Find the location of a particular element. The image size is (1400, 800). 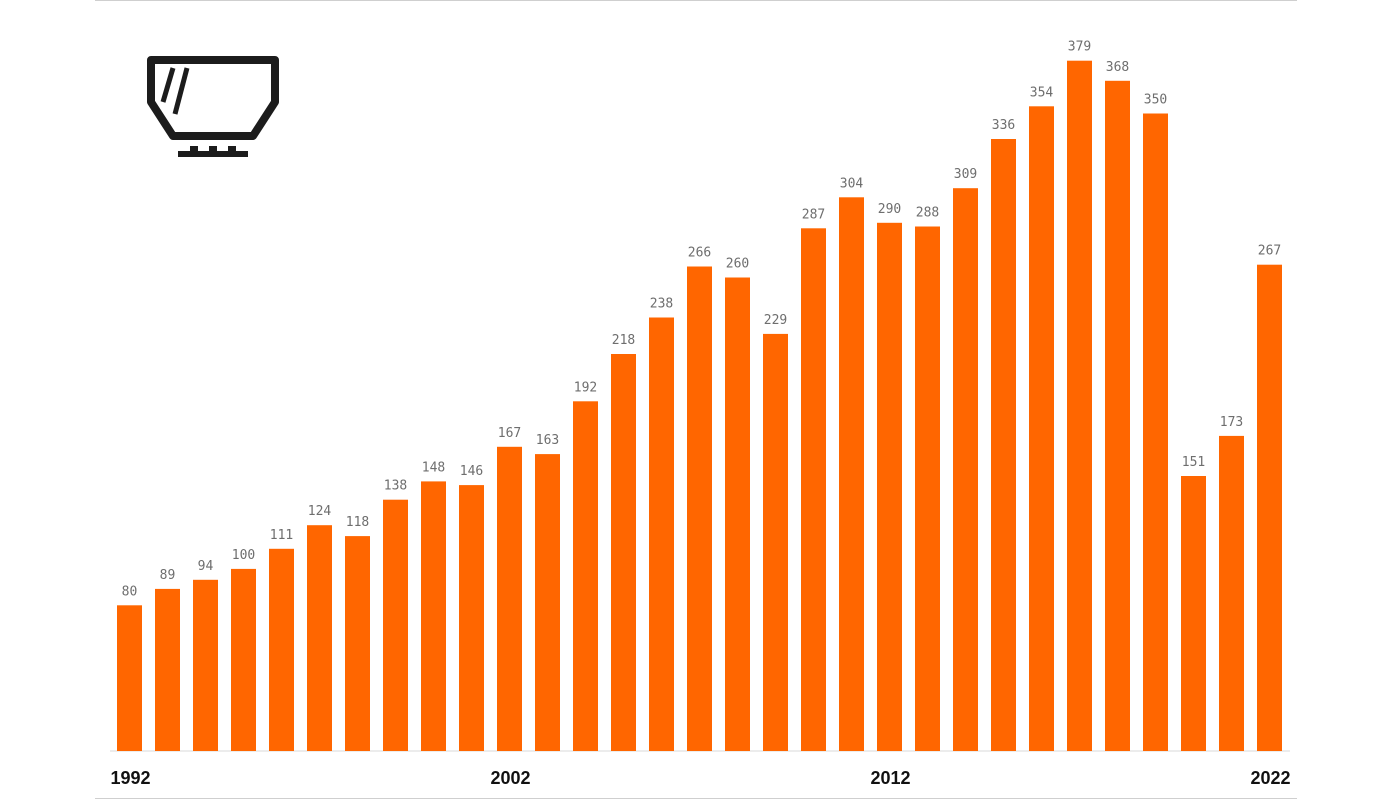

bar-2020 is located at coordinates (1193, 613).